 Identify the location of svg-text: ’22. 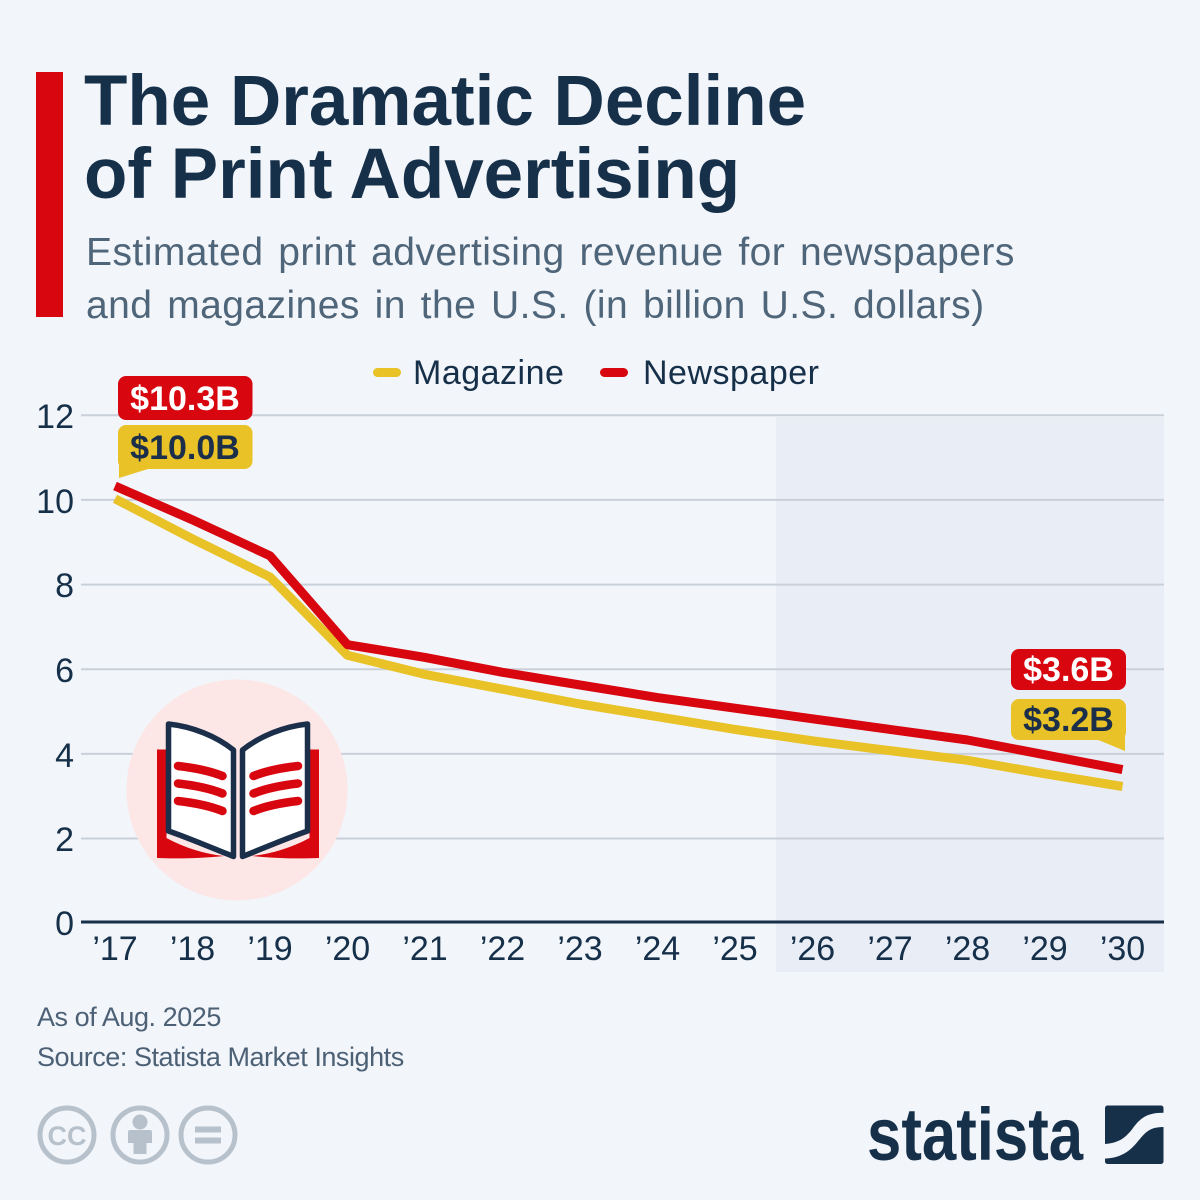
(502, 949).